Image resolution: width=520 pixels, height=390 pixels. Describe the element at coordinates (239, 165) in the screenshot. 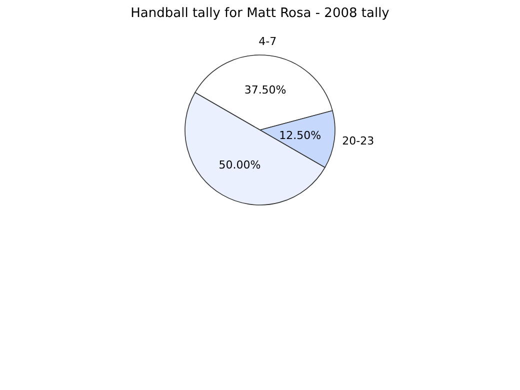

I see `data-label: 50.00%` at that location.